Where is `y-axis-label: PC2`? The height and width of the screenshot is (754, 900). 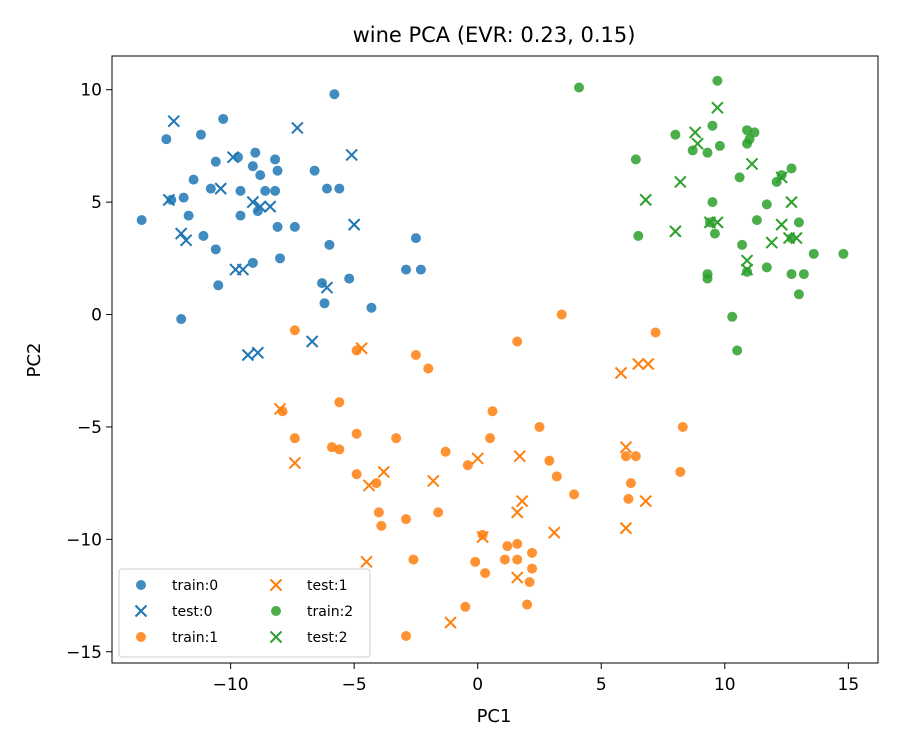 y-axis-label: PC2 is located at coordinates (34, 360).